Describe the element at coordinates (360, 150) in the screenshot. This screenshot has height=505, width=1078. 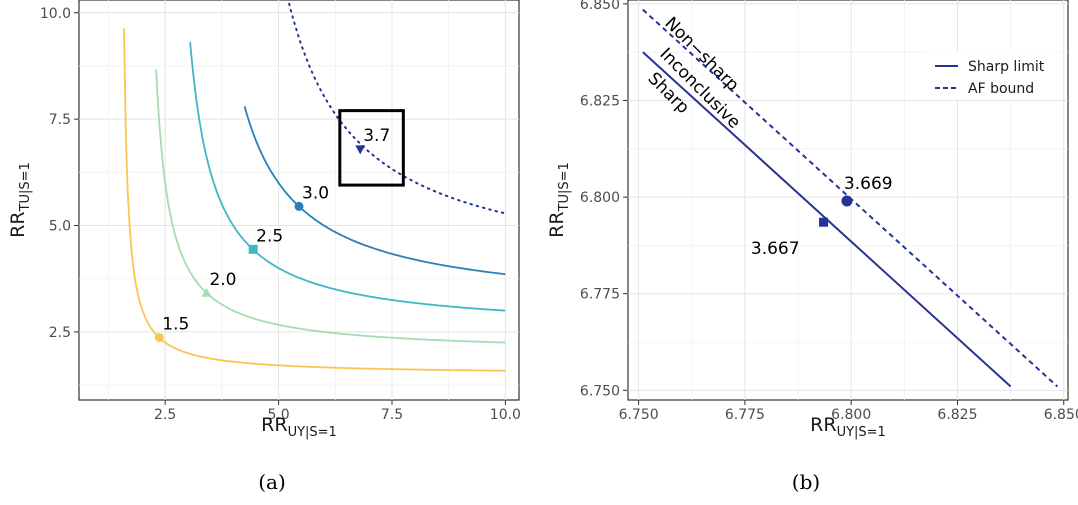
I see `marker-bound-3.7` at that location.